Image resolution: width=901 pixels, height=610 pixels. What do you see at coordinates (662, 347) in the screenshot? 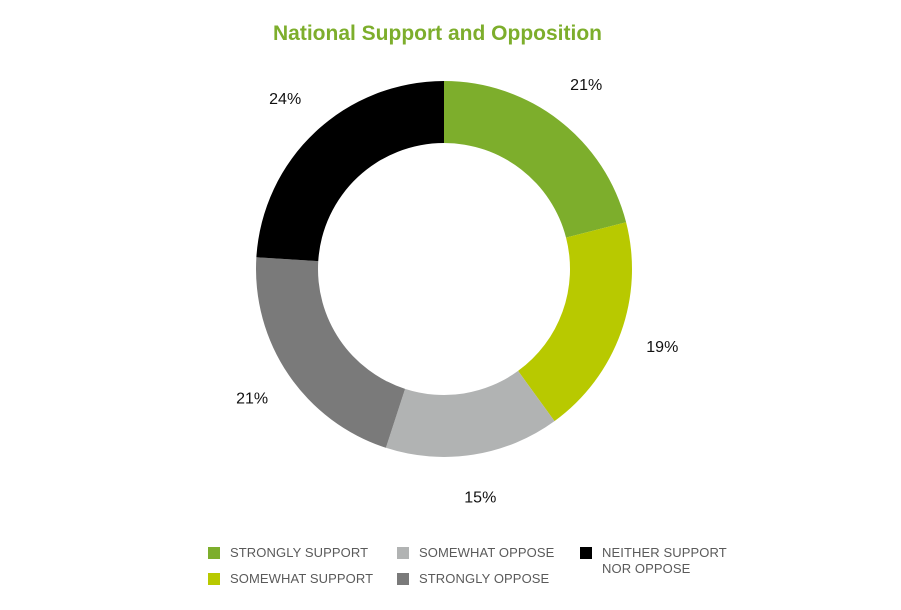
I see `slice-label-somewhat-support: 19%` at bounding box center [662, 347].